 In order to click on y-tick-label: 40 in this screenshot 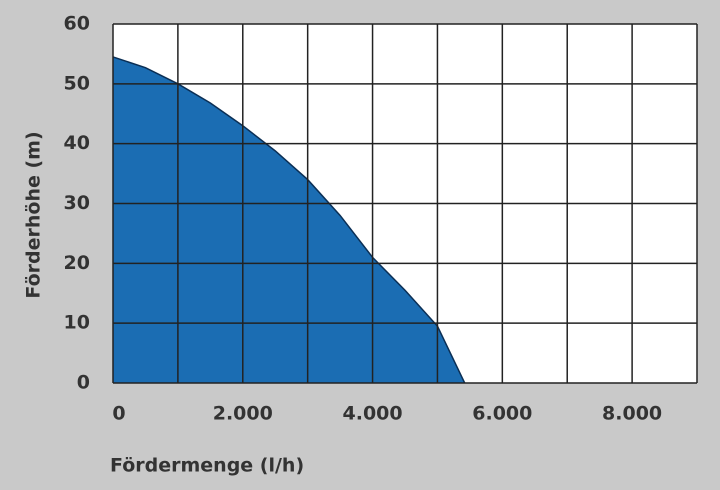, I will do `click(77, 143)`.